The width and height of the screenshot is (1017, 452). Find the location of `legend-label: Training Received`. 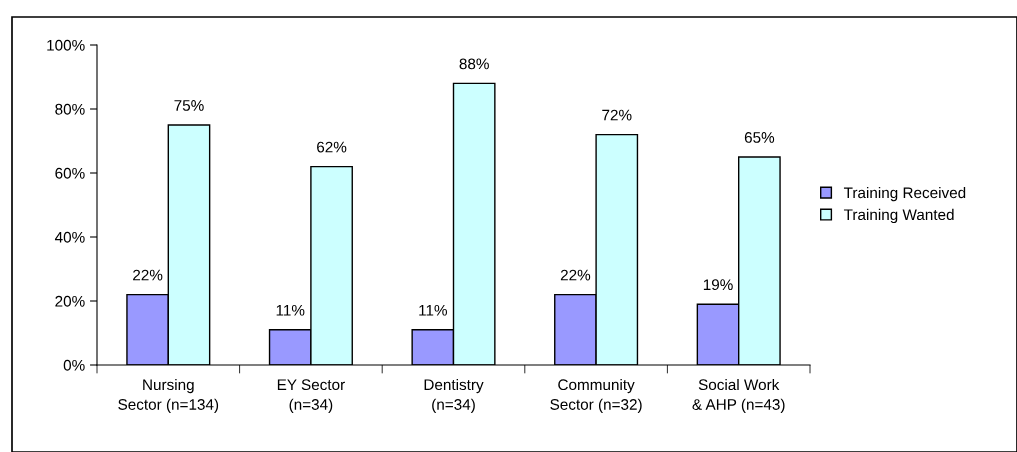

legend-label: Training Received is located at coordinates (904, 194).